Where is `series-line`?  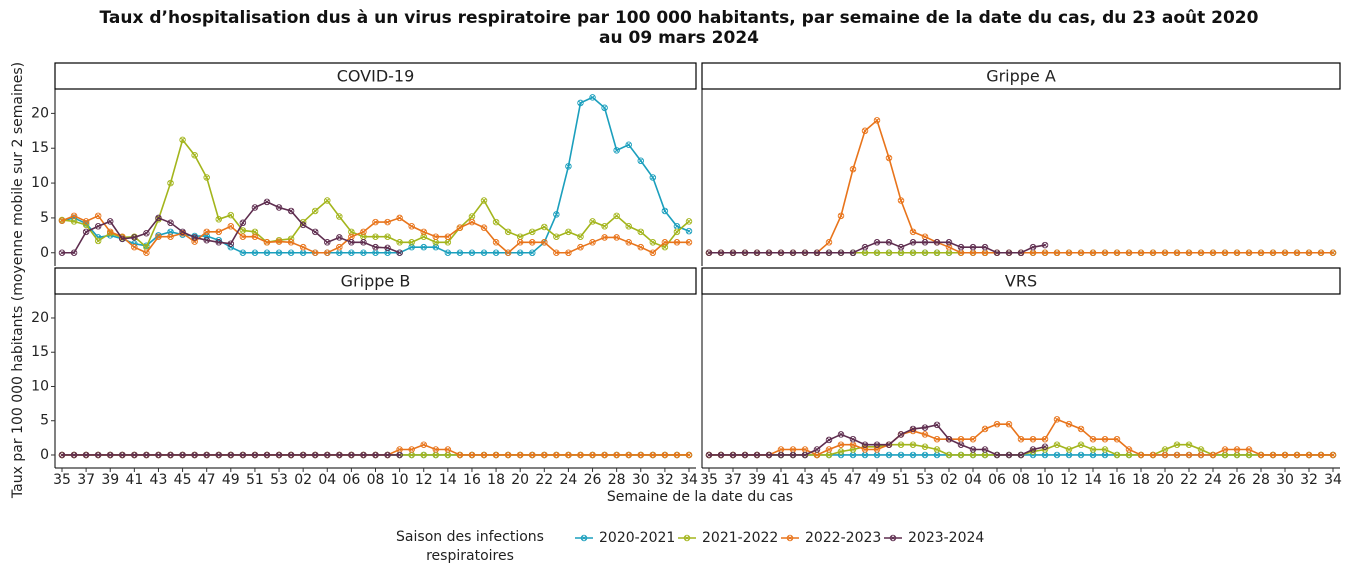 series-line is located at coordinates (877, 439).